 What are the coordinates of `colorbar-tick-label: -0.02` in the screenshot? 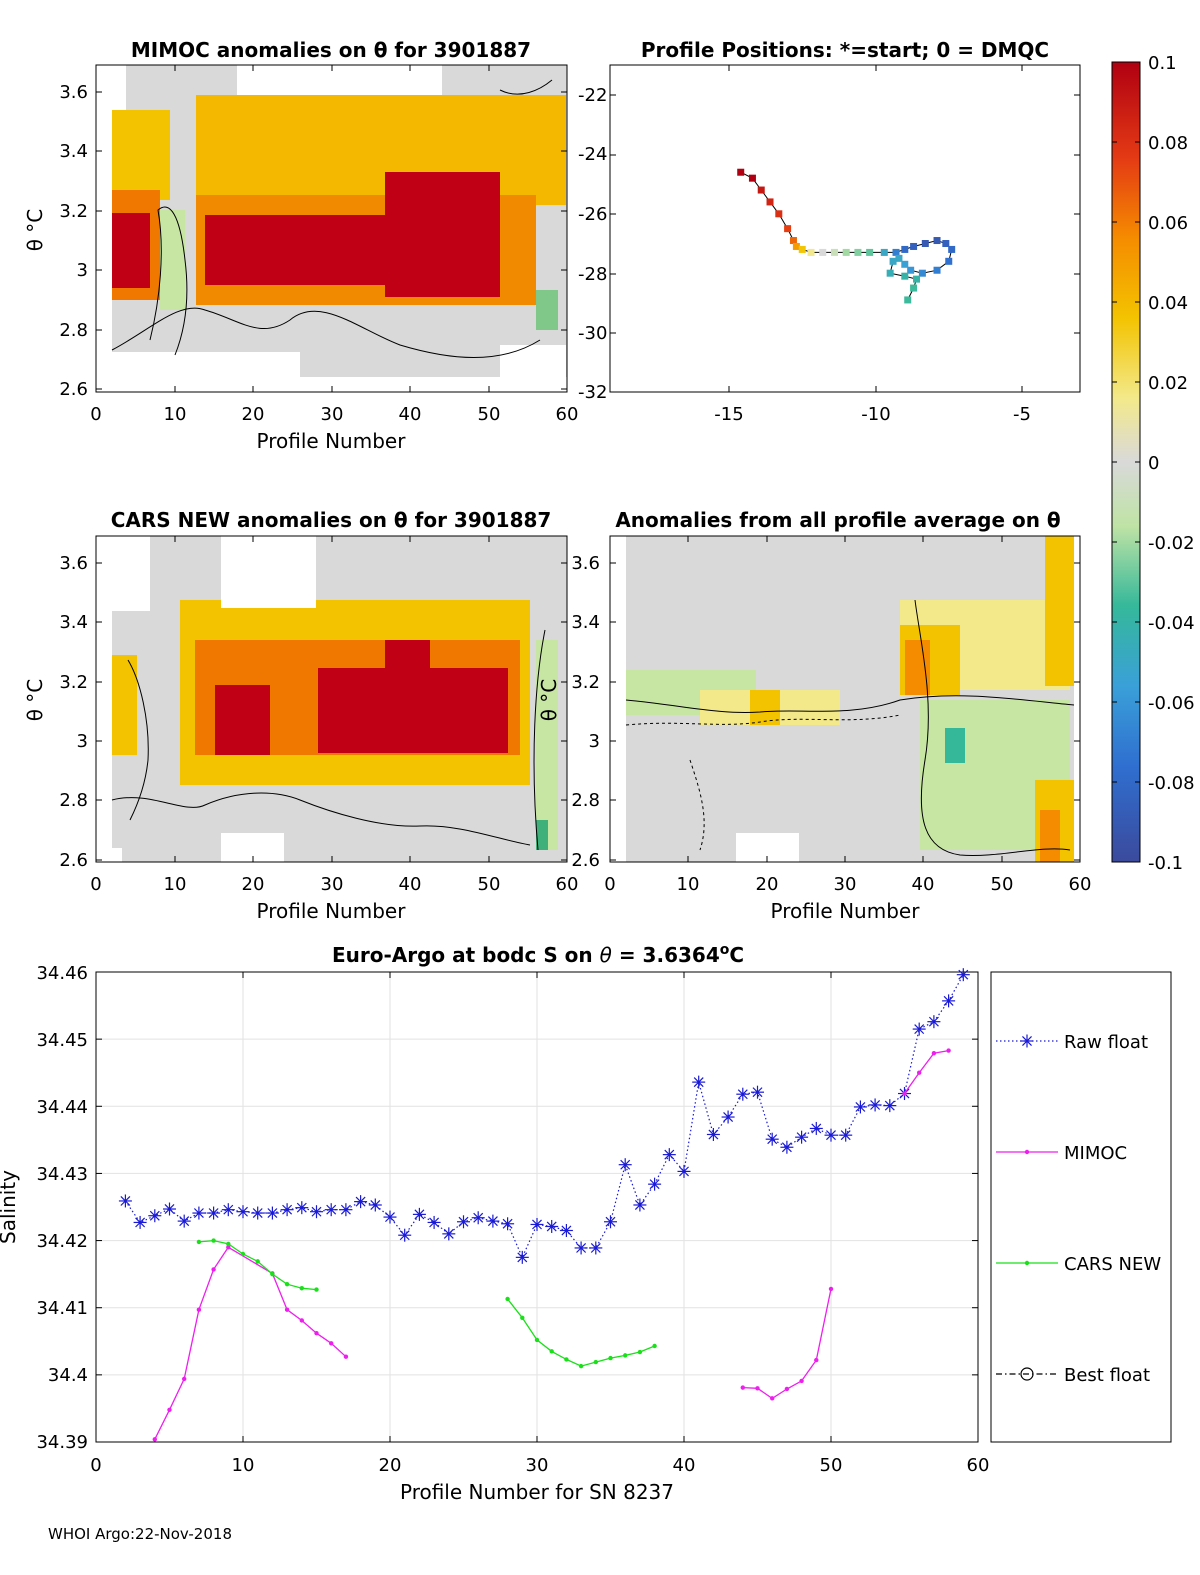 It's located at (1171, 543).